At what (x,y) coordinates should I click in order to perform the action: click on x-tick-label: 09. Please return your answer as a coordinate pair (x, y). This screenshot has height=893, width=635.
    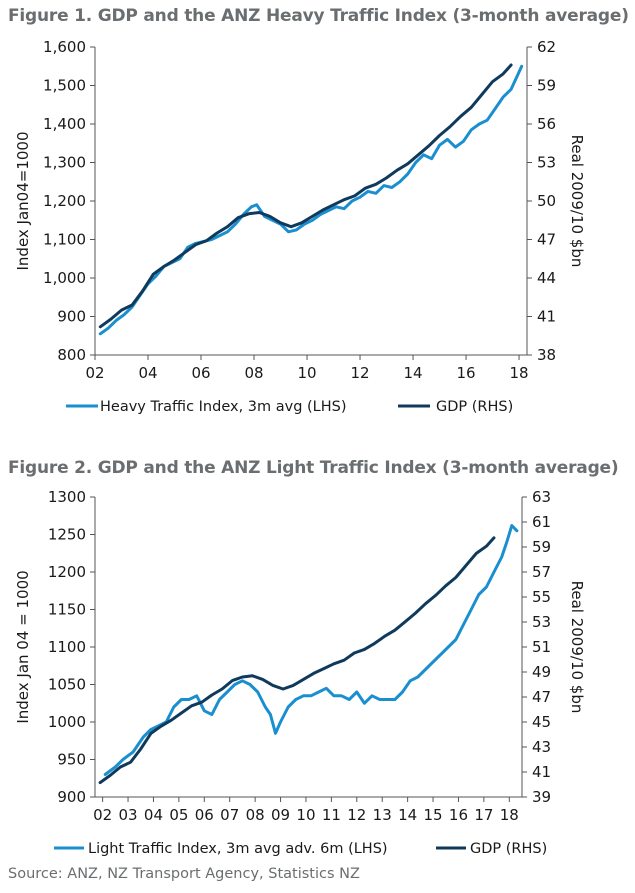
    Looking at the image, I should click on (280, 815).